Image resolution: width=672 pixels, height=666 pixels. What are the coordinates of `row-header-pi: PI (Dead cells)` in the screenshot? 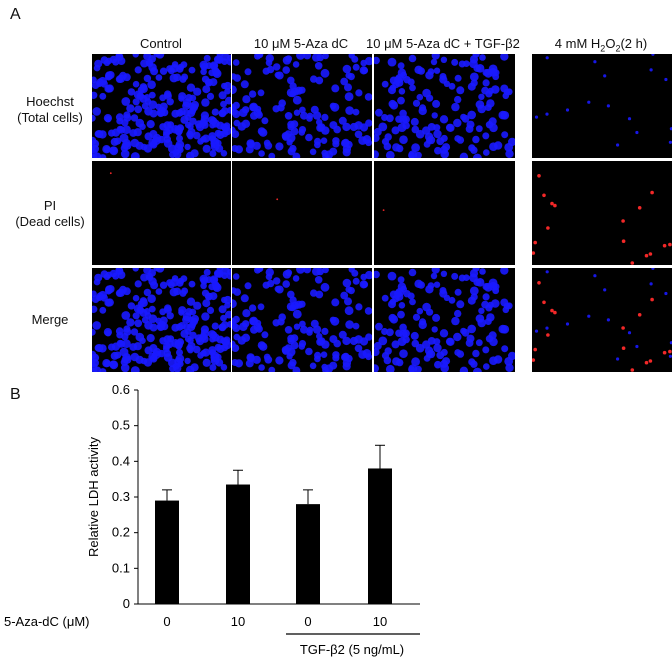 It's located at (50, 213).